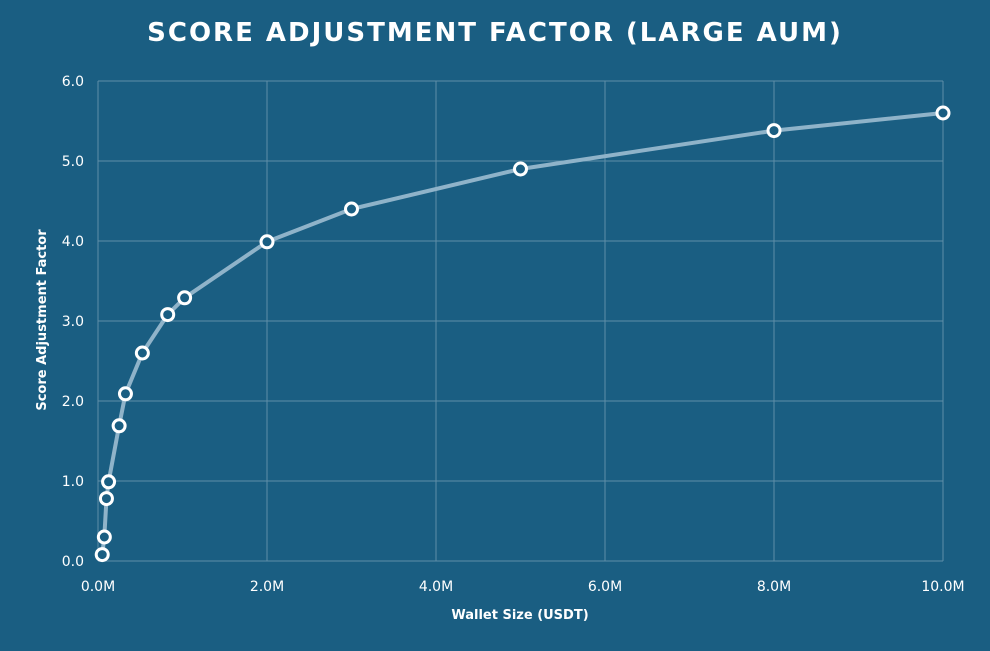 The width and height of the screenshot is (990, 651). I want to click on x-tick-label: 6.0M, so click(605, 587).